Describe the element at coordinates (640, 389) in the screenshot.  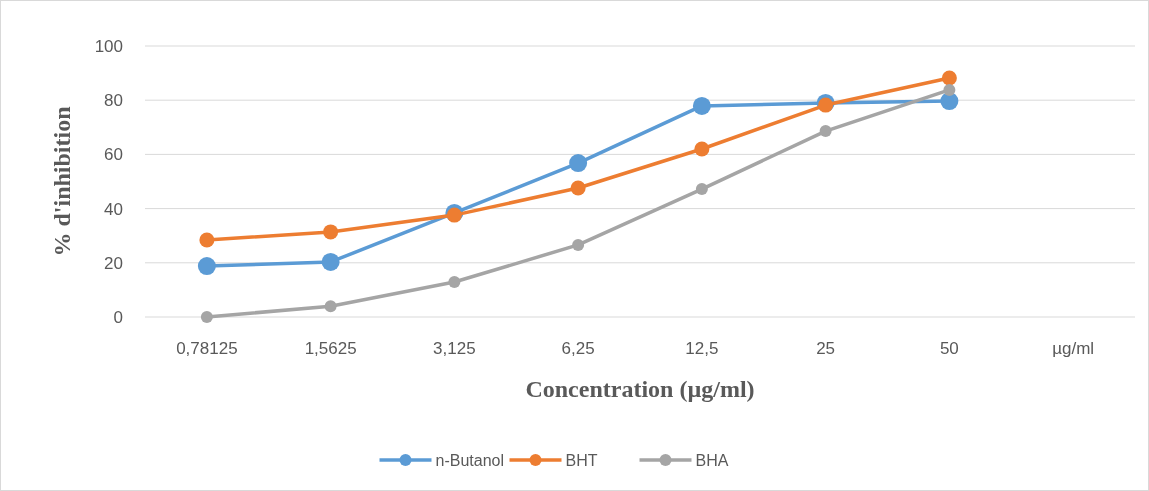
I see `x-axis-title: Concentration (µg/ml)` at that location.